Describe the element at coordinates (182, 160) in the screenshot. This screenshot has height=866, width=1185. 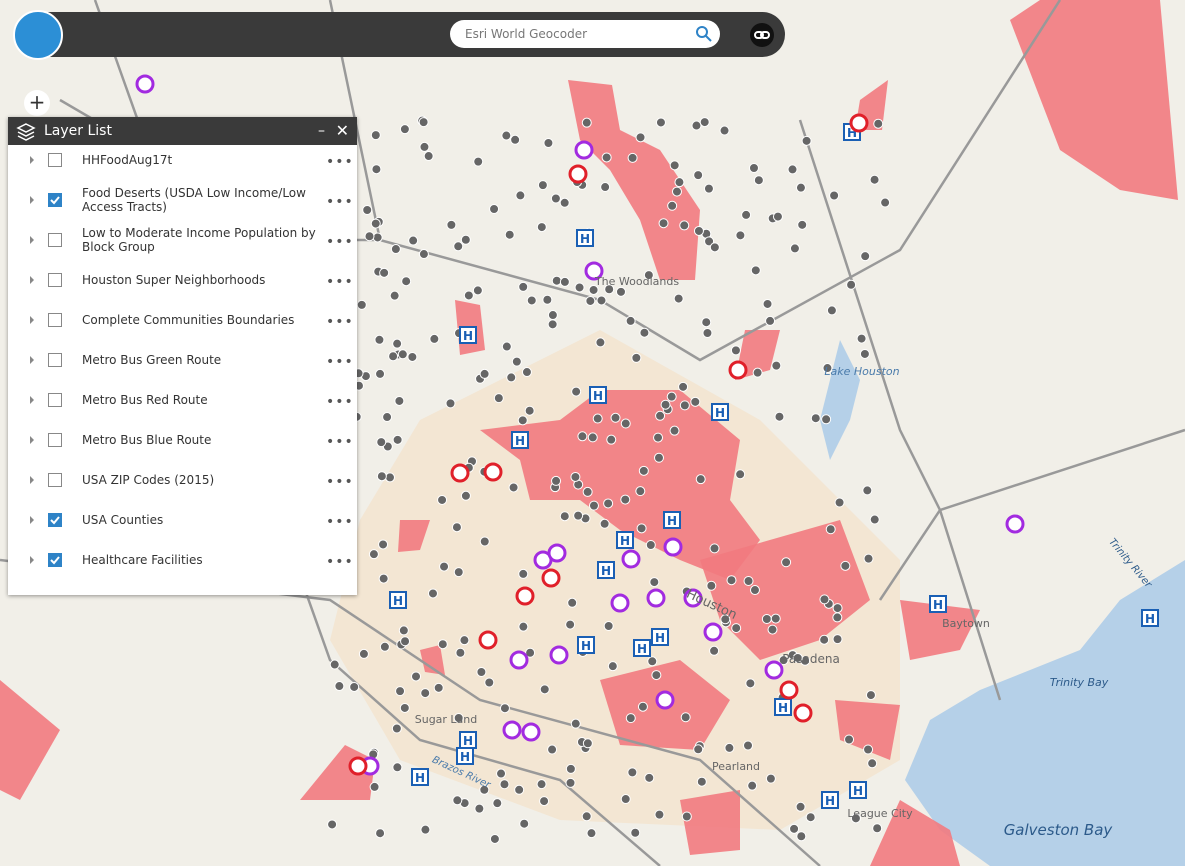
I see `layer-row: HHFoodAug17t •••` at that location.